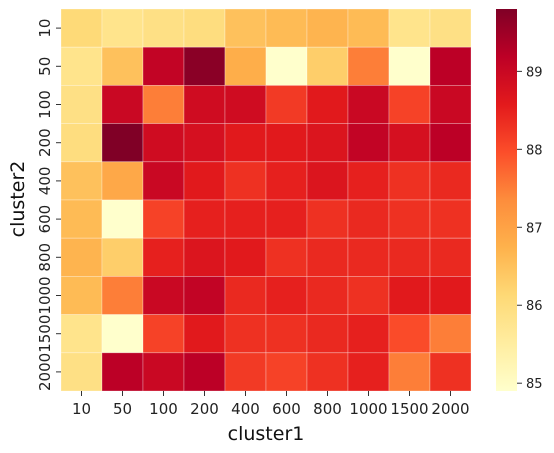  Describe the element at coordinates (450, 28) in the screenshot. I see `heatmap-cell-10-2000` at that location.